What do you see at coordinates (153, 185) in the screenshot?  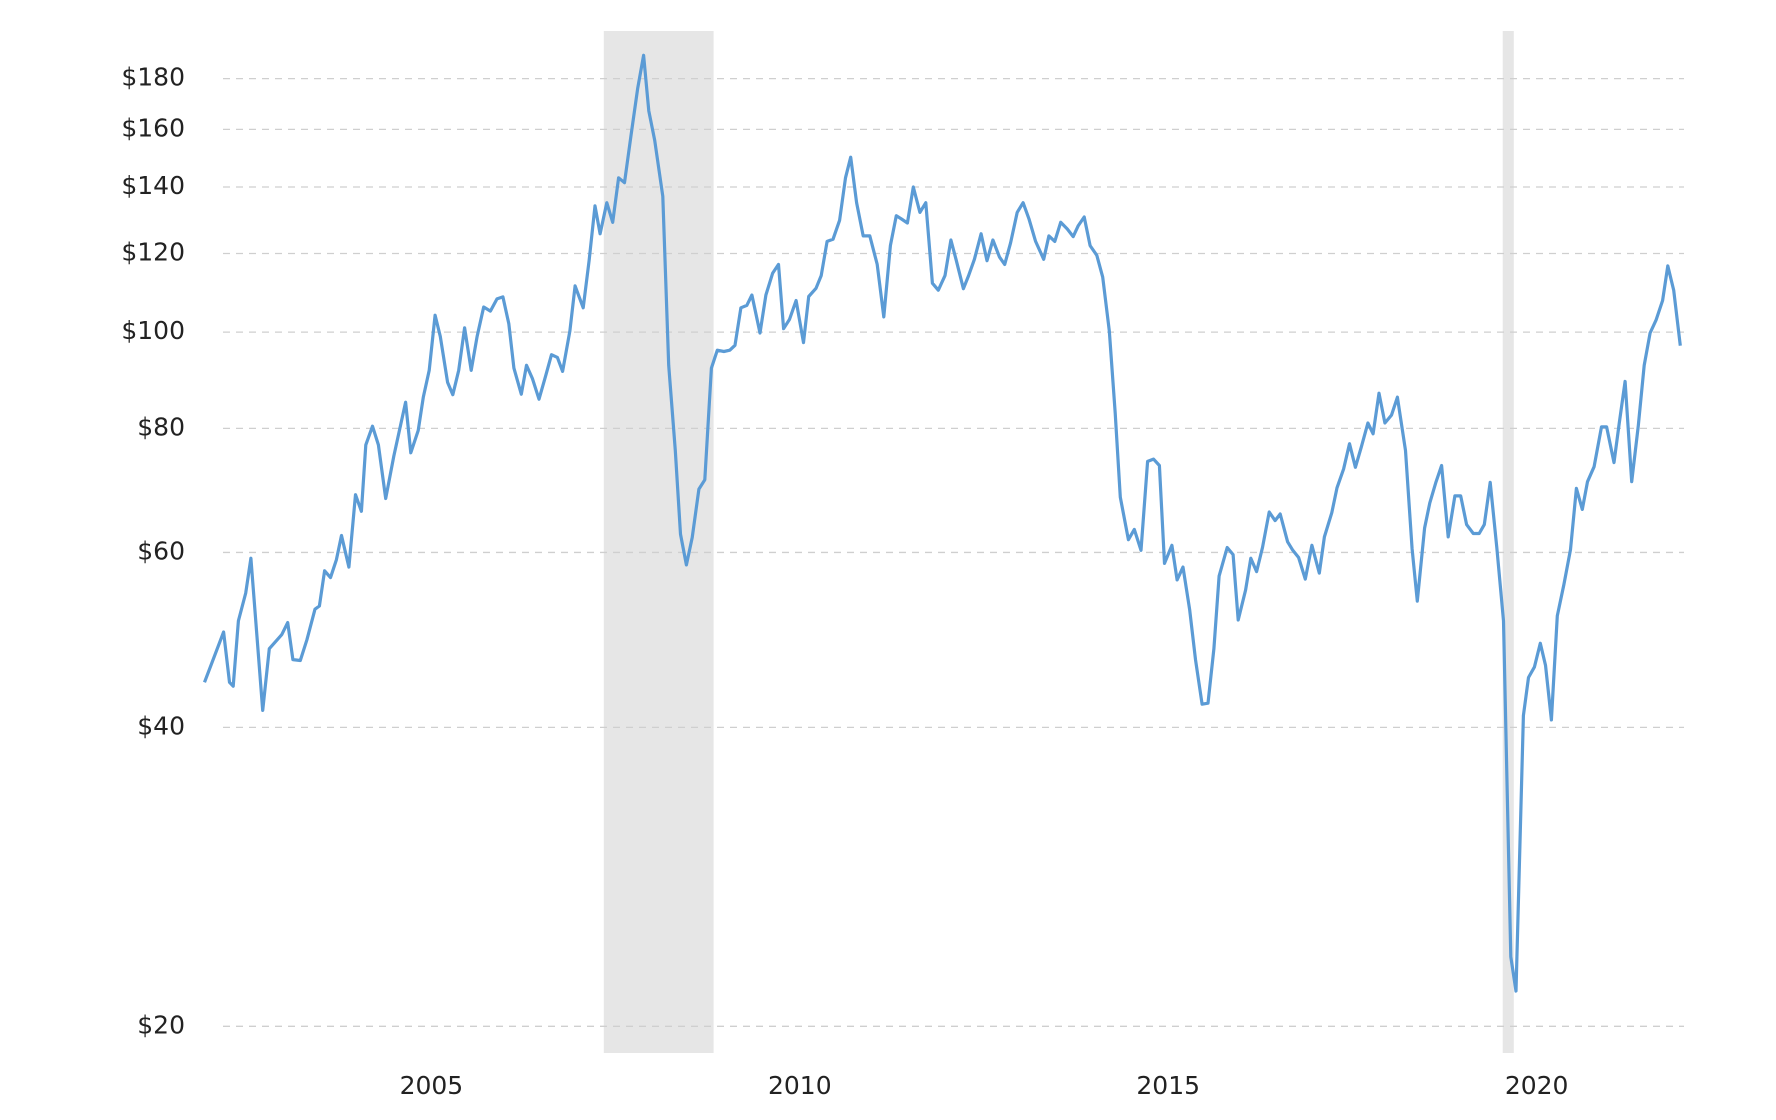 I see `y-tick-label: $140` at bounding box center [153, 185].